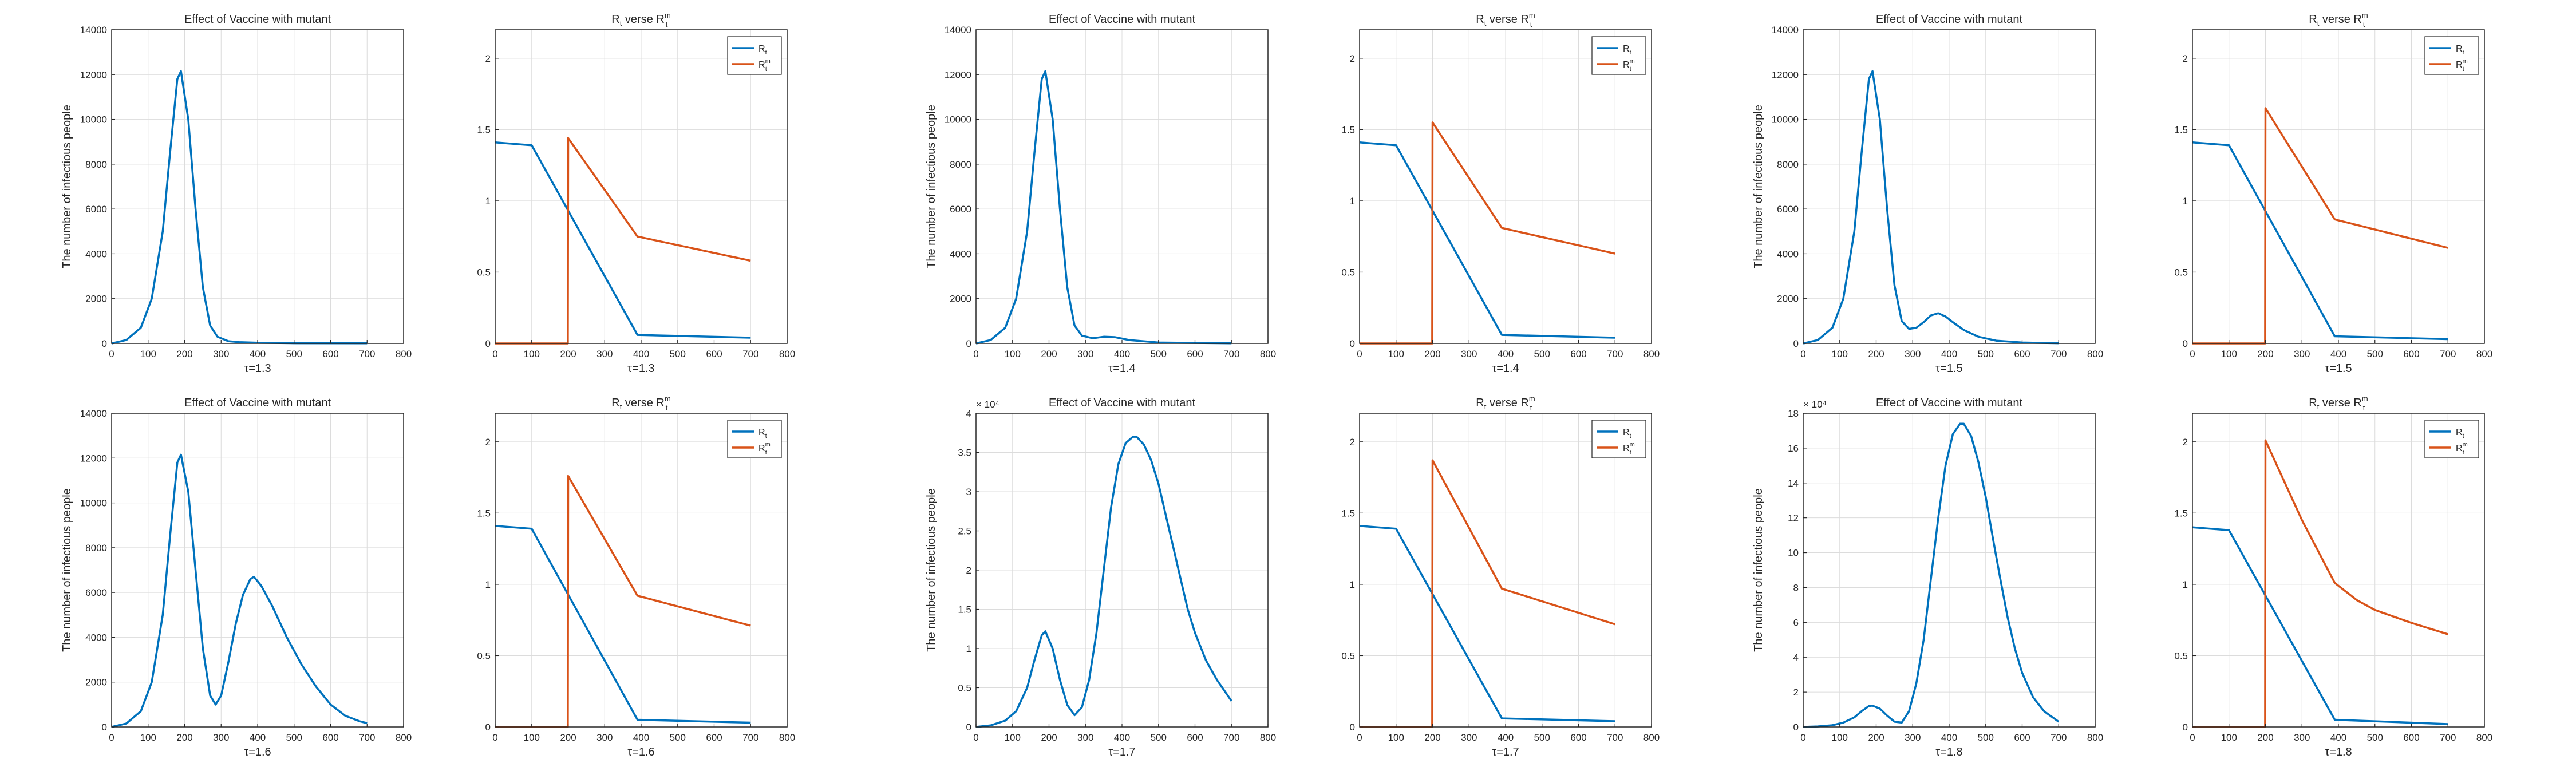 This screenshot has height=763, width=2576. I want to click on y-tick-label: 8000, so click(960, 164).